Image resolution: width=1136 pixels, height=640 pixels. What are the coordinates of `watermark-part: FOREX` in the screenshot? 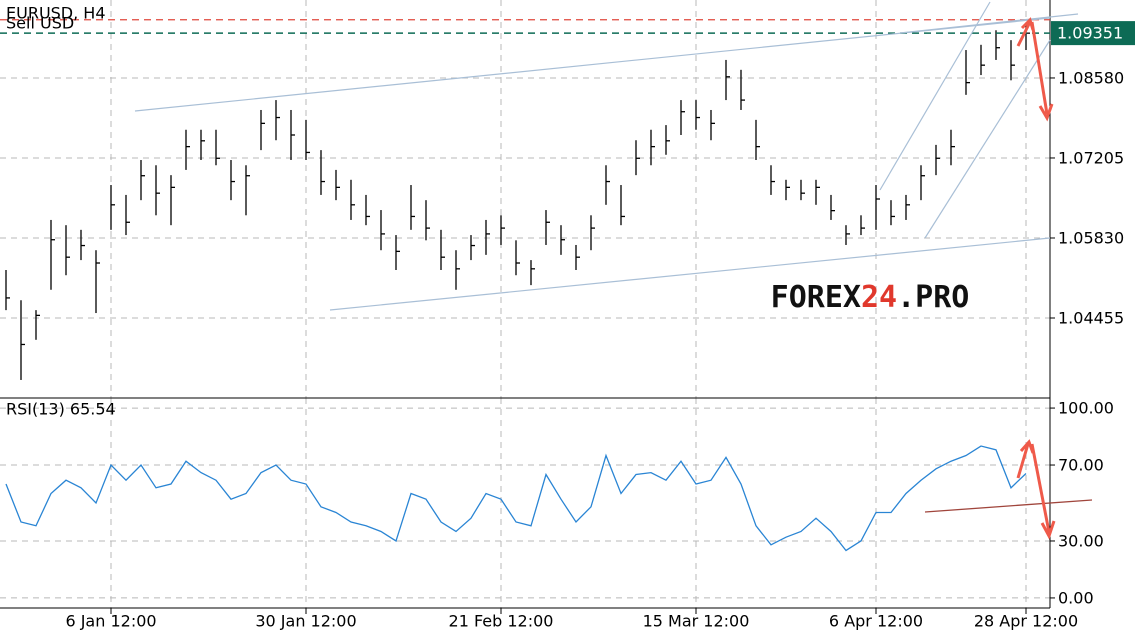 It's located at (816, 297).